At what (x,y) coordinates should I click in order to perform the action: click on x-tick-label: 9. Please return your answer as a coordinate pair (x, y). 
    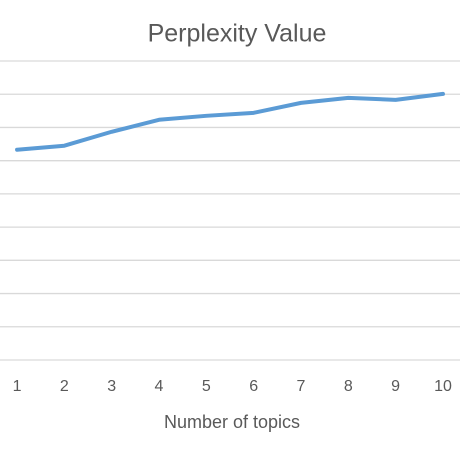
    Looking at the image, I should click on (395, 386).